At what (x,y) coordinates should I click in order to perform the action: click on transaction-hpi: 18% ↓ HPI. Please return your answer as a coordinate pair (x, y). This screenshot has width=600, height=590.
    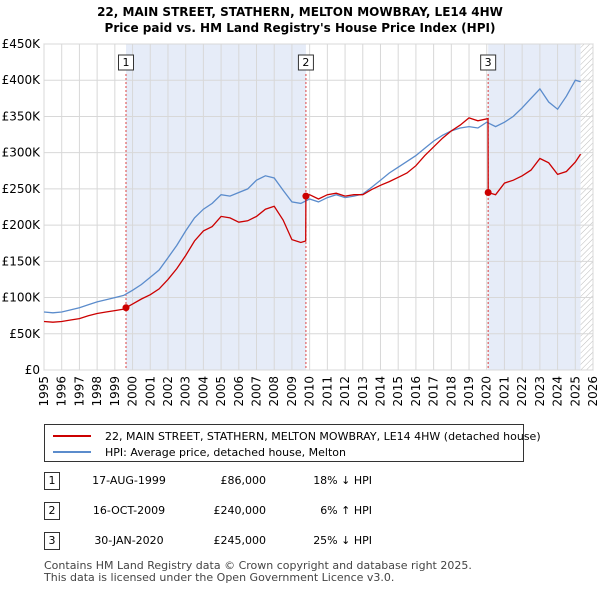
    Looking at the image, I should click on (342, 480).